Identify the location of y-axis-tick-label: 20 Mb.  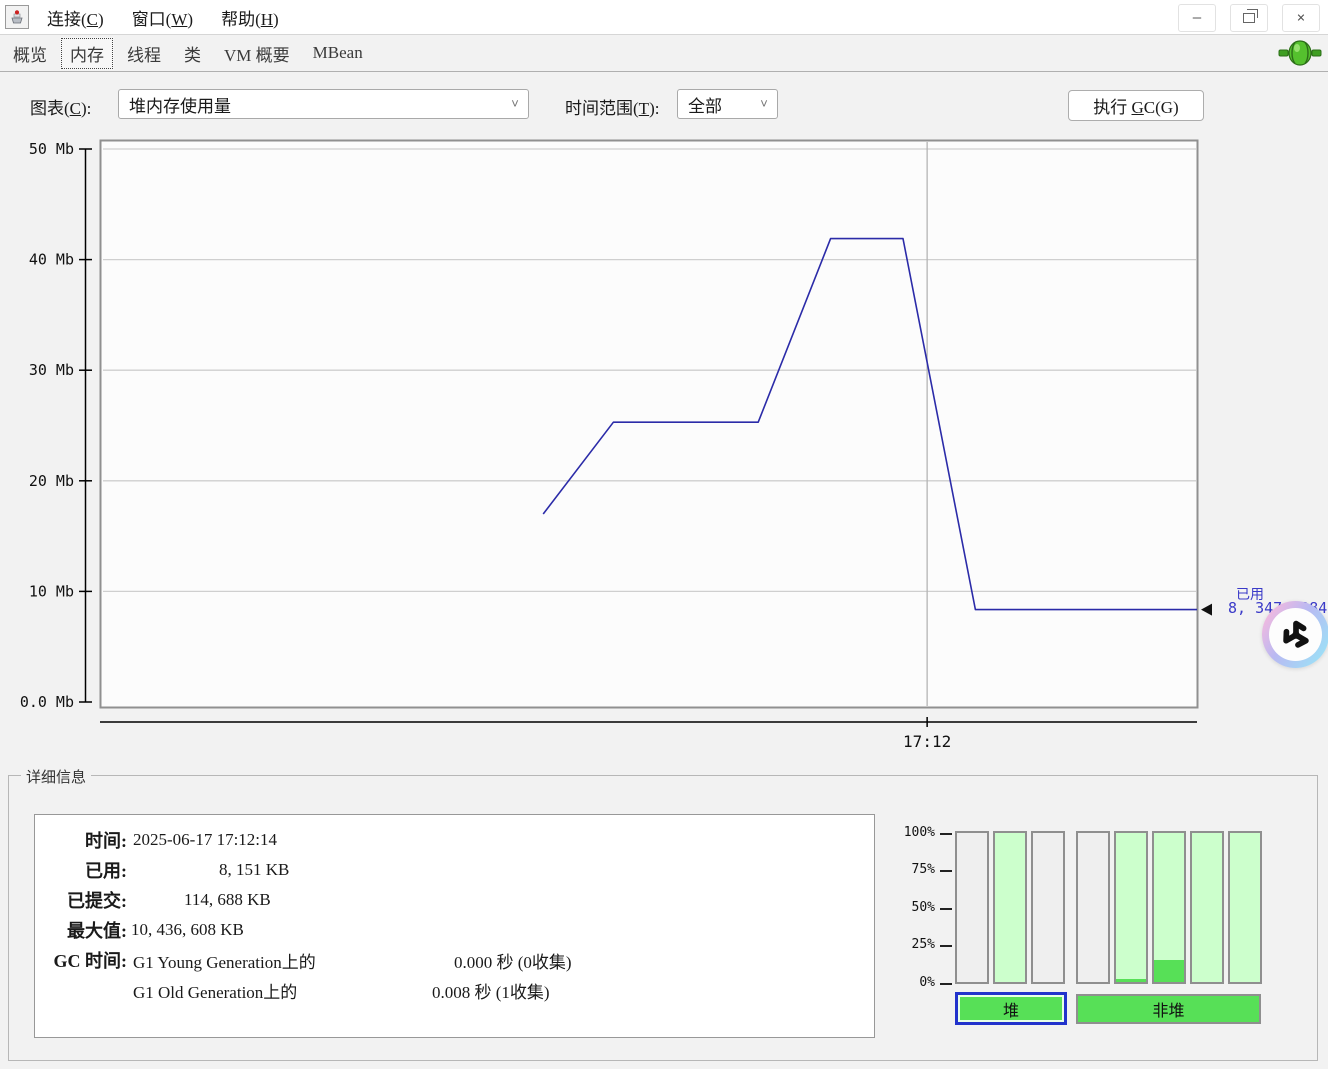
(51, 481).